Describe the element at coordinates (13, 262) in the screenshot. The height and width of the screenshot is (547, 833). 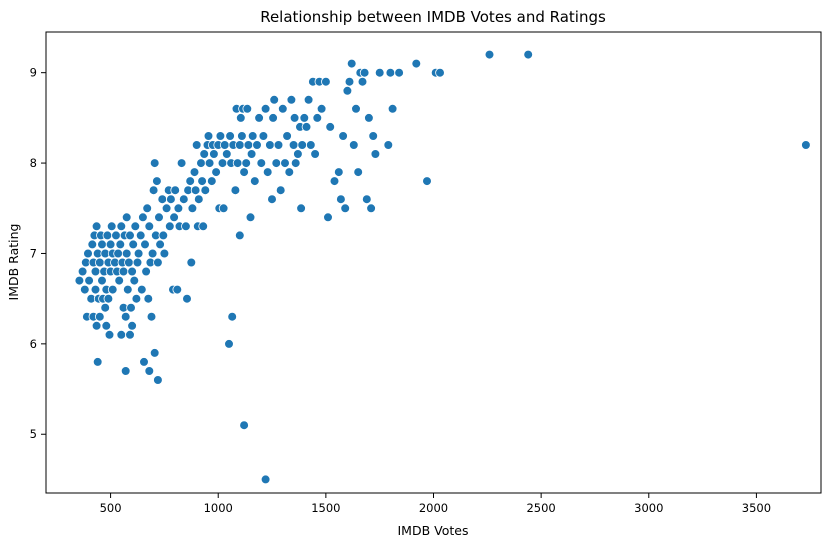
I see `y-axis-label: IMDB Rating` at that location.